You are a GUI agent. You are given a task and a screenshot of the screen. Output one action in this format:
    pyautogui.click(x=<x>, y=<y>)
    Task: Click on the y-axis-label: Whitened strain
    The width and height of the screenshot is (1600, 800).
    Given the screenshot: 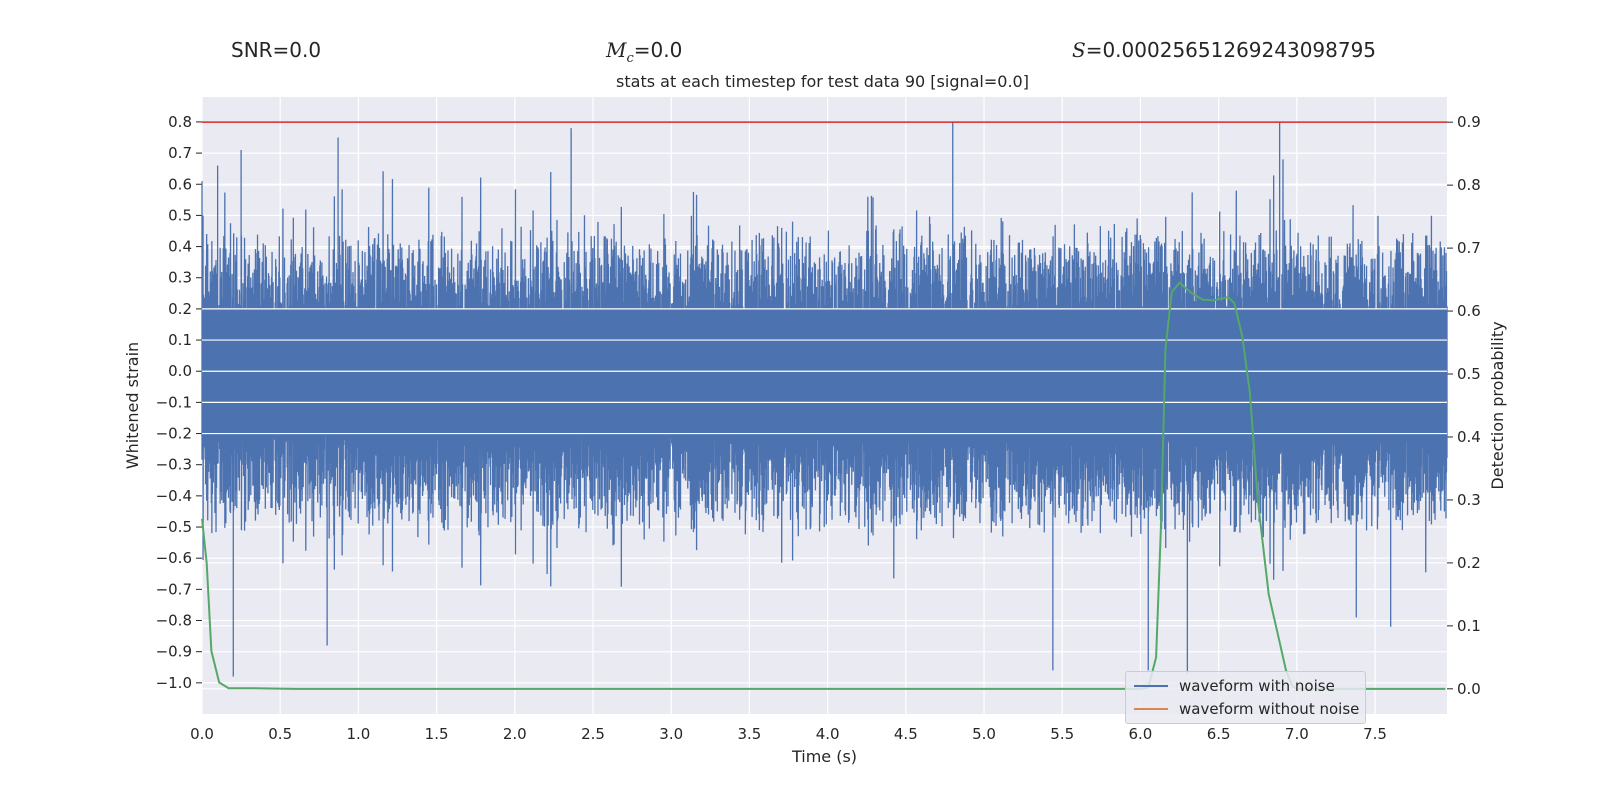 What is the action you would take?
    pyautogui.click(x=132, y=405)
    